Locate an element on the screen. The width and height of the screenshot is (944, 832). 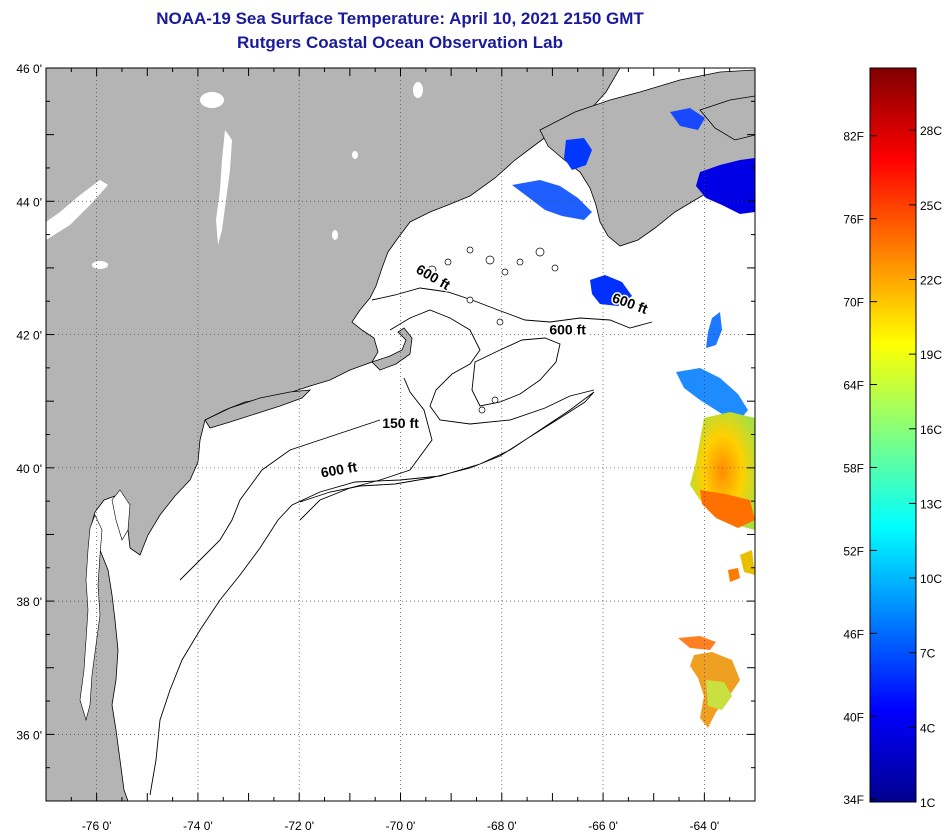
longitude-label: -68 0' is located at coordinates (502, 825).